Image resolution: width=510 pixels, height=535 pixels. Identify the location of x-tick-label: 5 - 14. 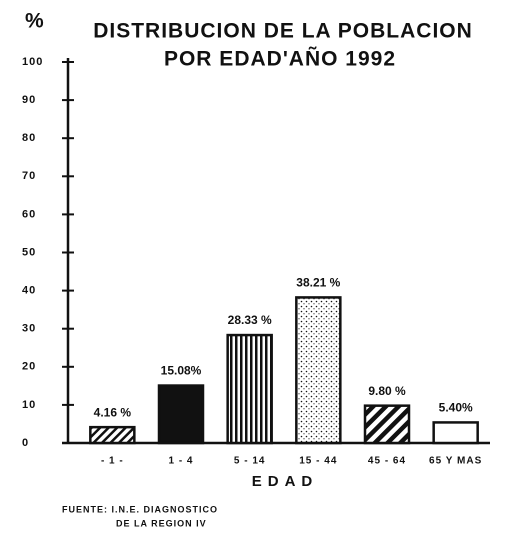
(250, 461).